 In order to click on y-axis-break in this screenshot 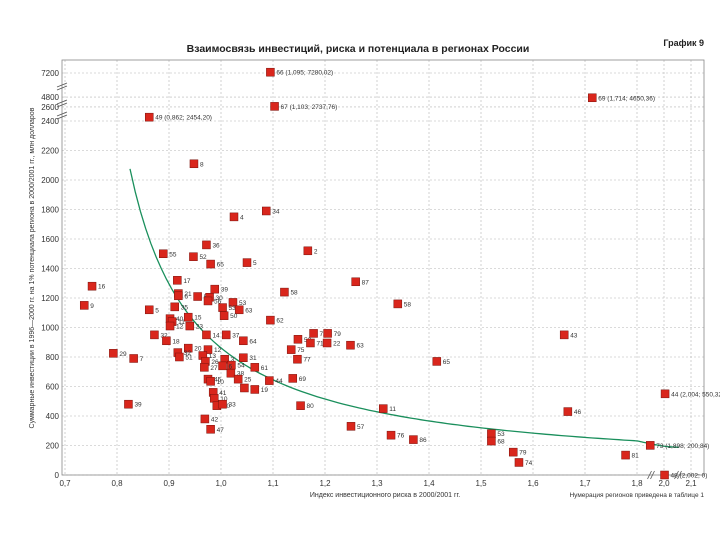, I will do `click(62, 86)`.